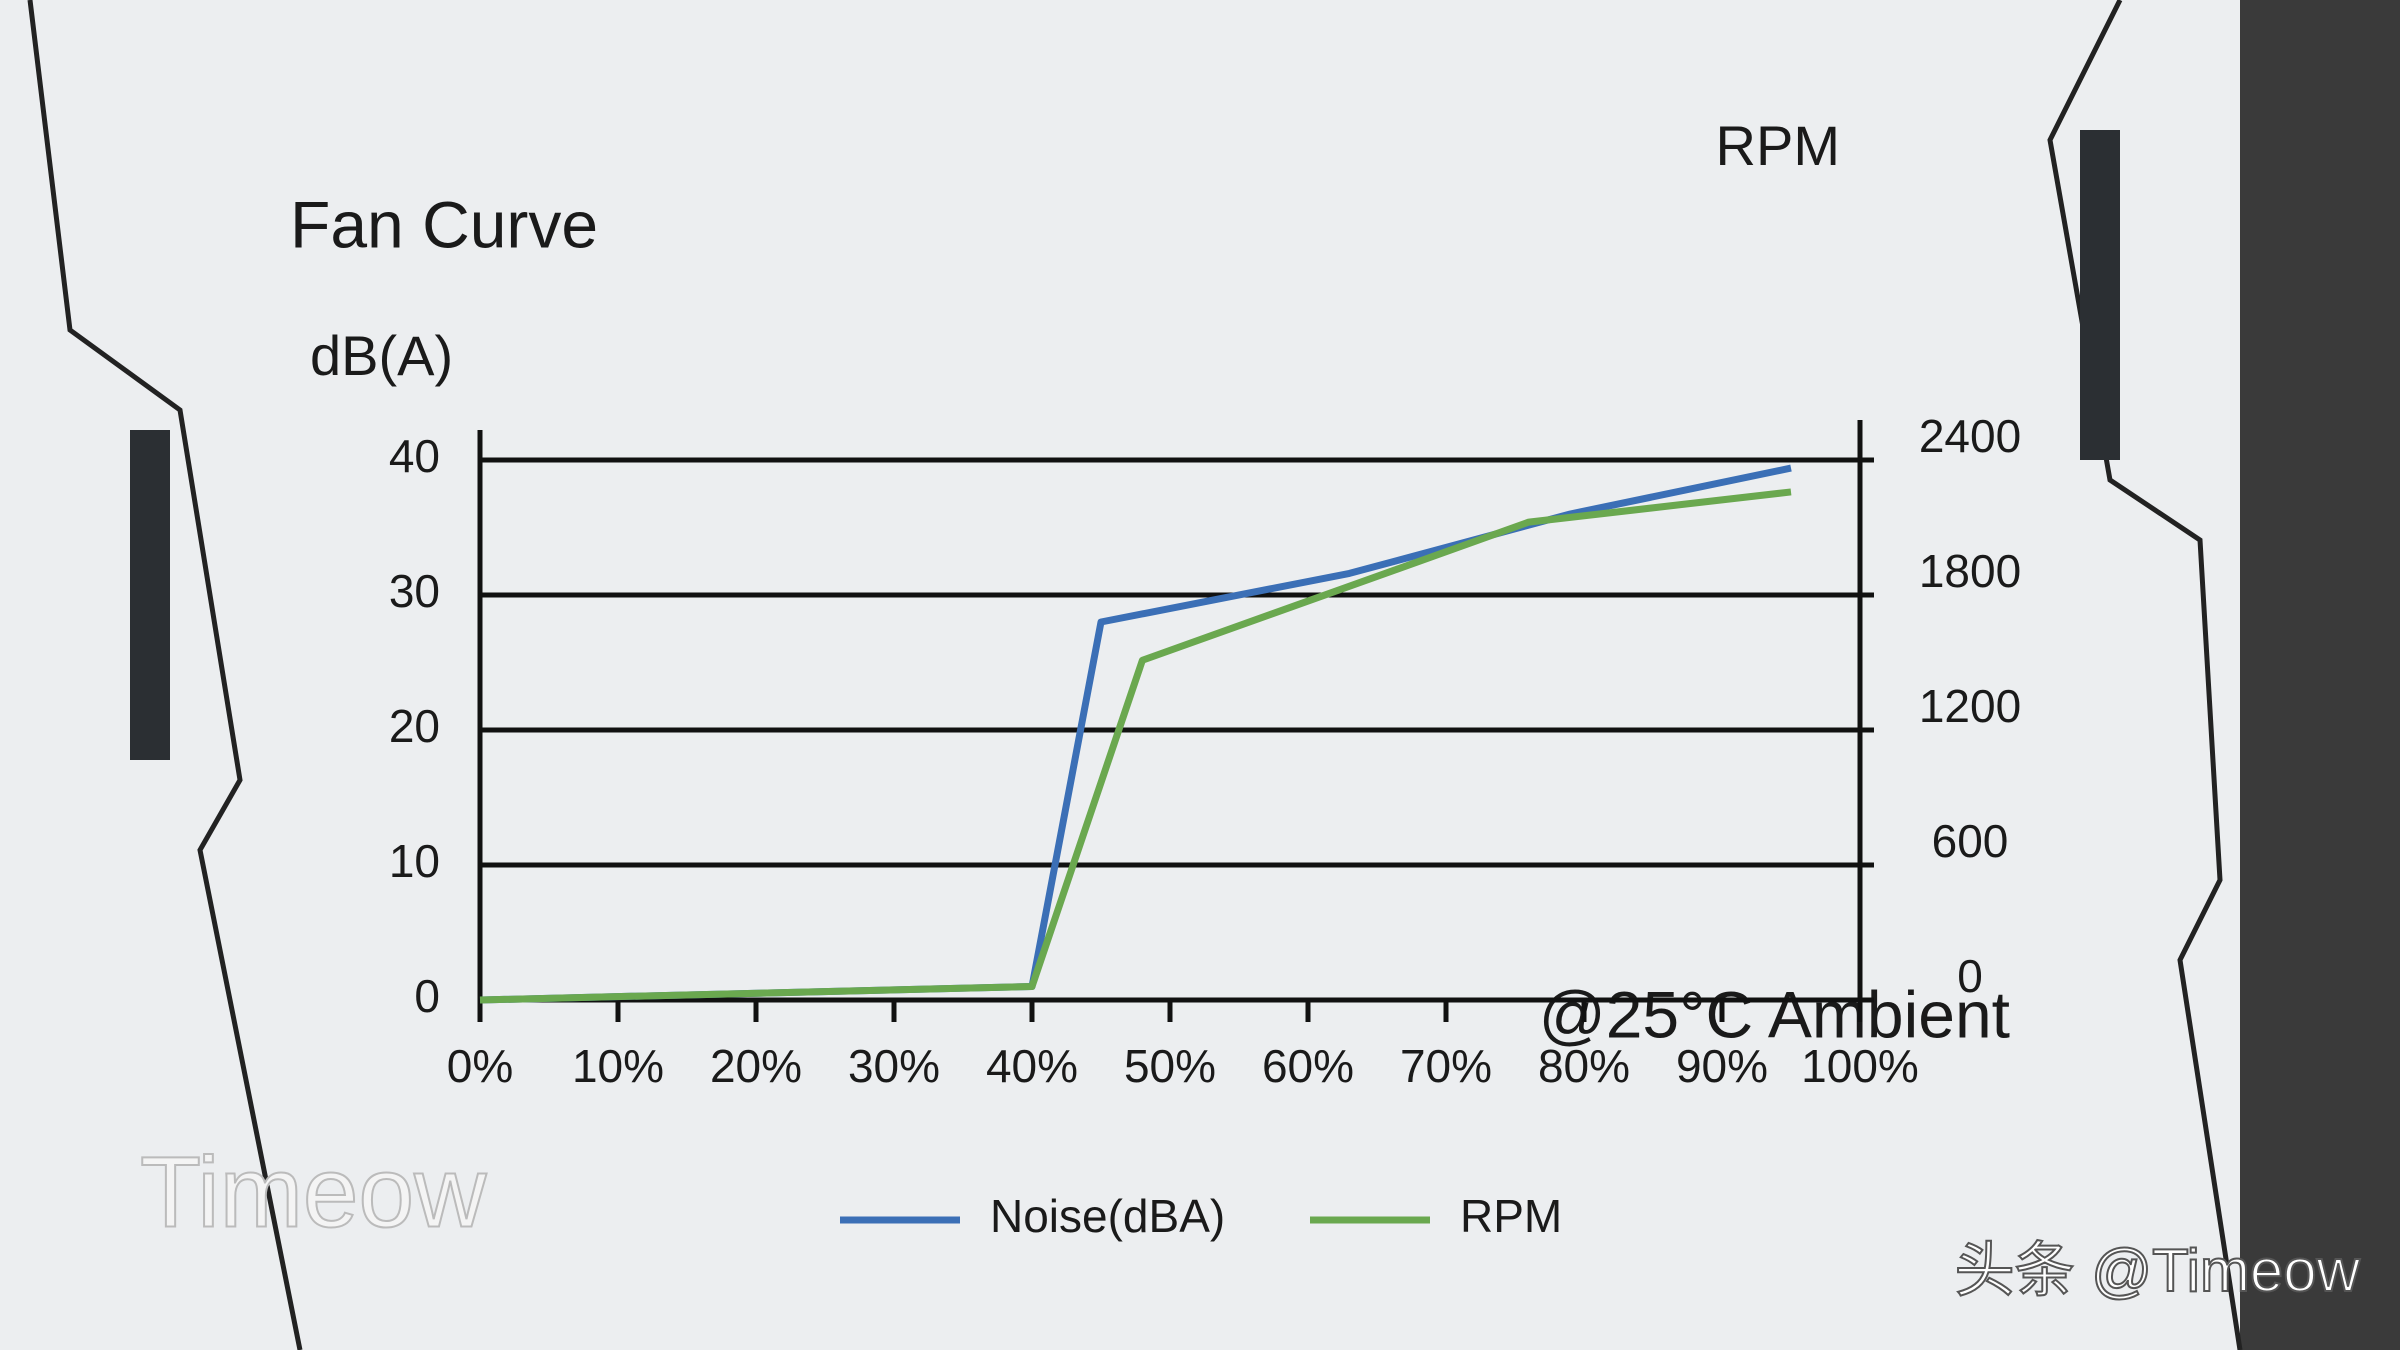 Image resolution: width=2400 pixels, height=1350 pixels. What do you see at coordinates (1860, 1066) in the screenshot?
I see `x-tick-label: 100%` at bounding box center [1860, 1066].